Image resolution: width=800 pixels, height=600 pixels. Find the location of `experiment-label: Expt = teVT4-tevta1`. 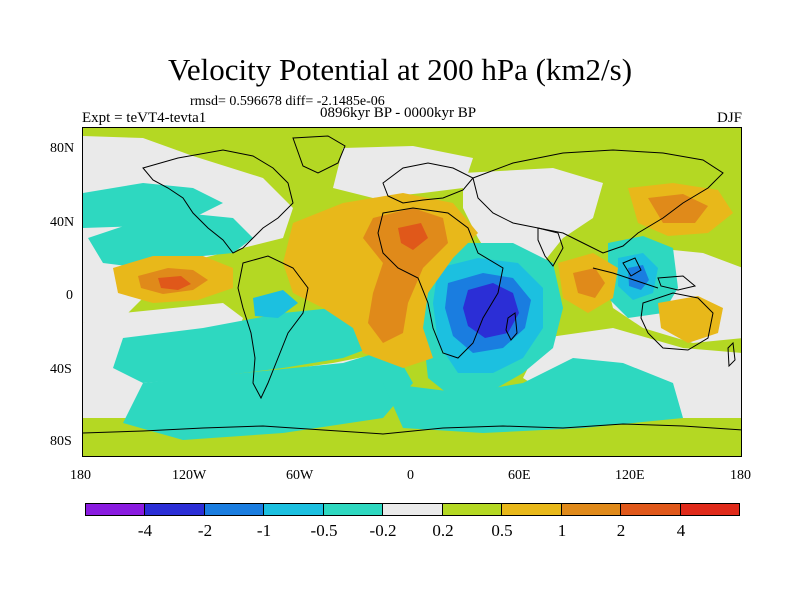

experiment-label: Expt = teVT4-tevta1 is located at coordinates (144, 118).